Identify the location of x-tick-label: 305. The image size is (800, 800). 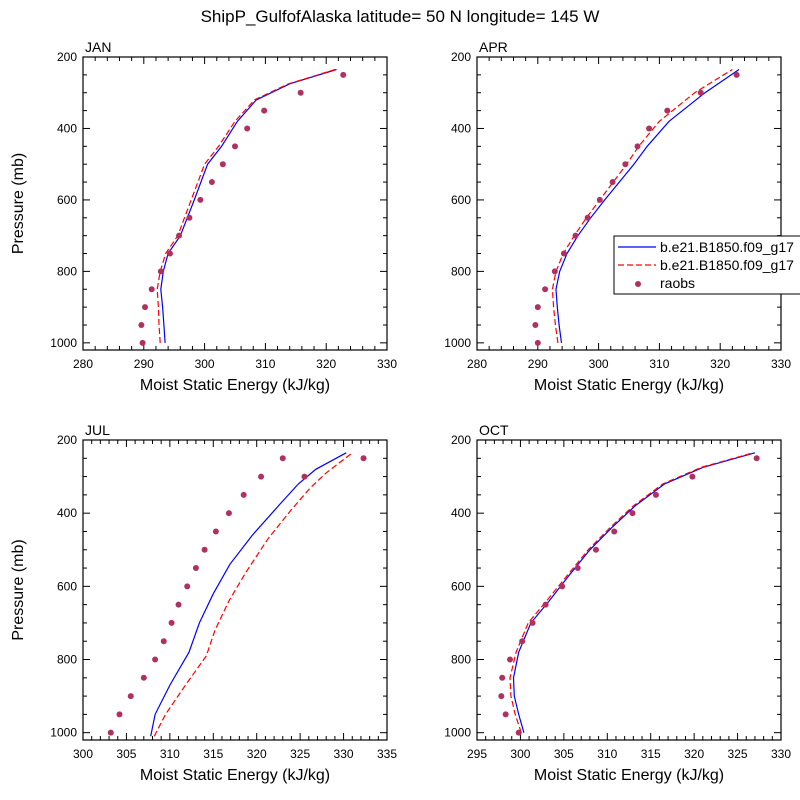
(126, 754).